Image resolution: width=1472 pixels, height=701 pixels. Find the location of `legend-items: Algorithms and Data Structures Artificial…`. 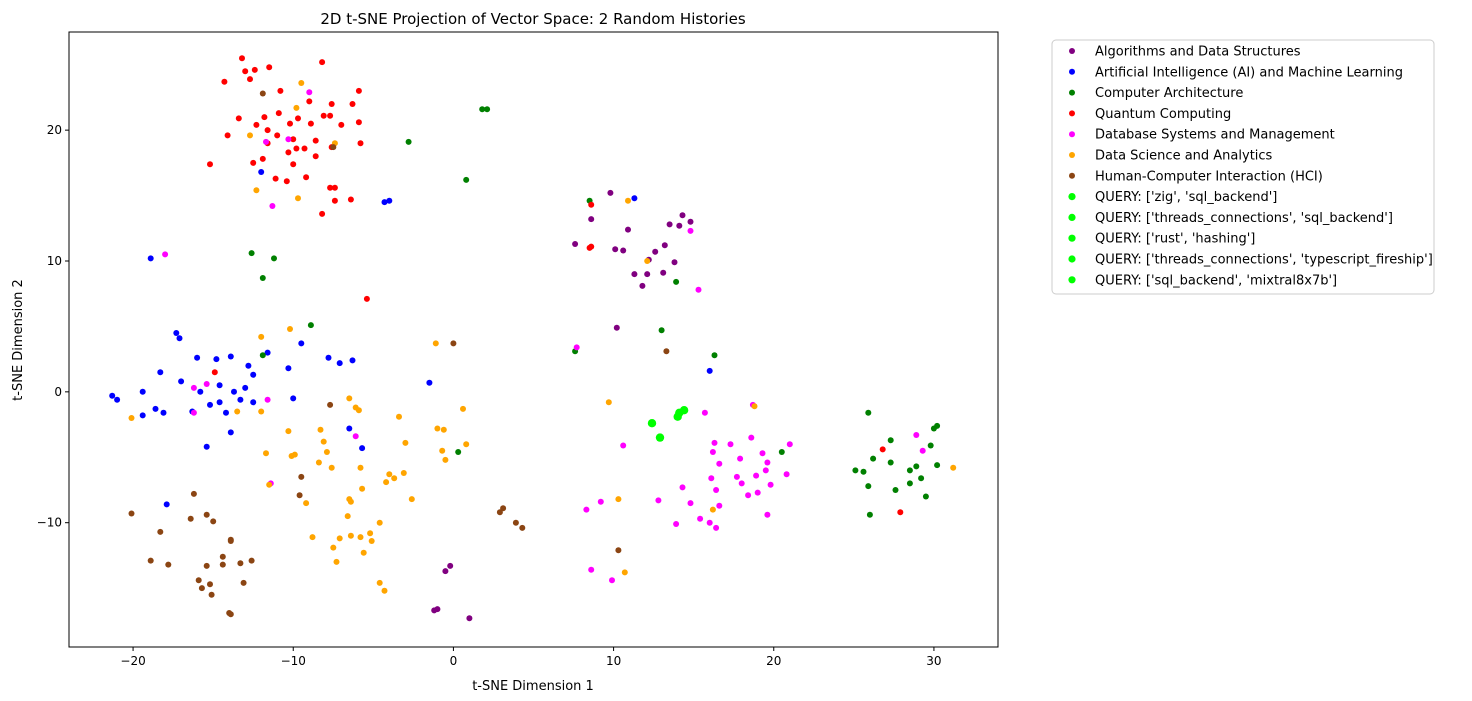

legend-items: Algorithms and Data Structures Artificial… is located at coordinates (1250, 166).